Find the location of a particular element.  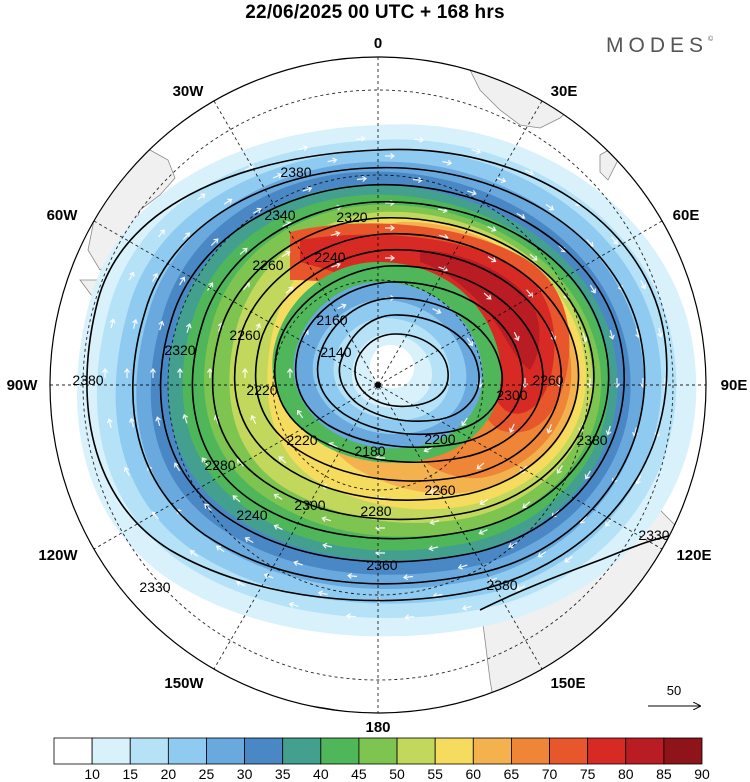

colorbar-label: 80 is located at coordinates (626, 774).